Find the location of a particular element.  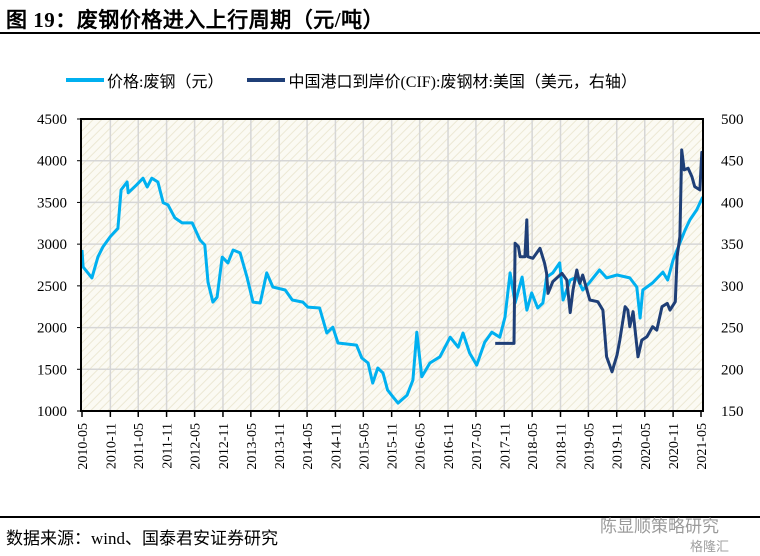

x-tick-label: 2013-11 is located at coordinates (280, 446).